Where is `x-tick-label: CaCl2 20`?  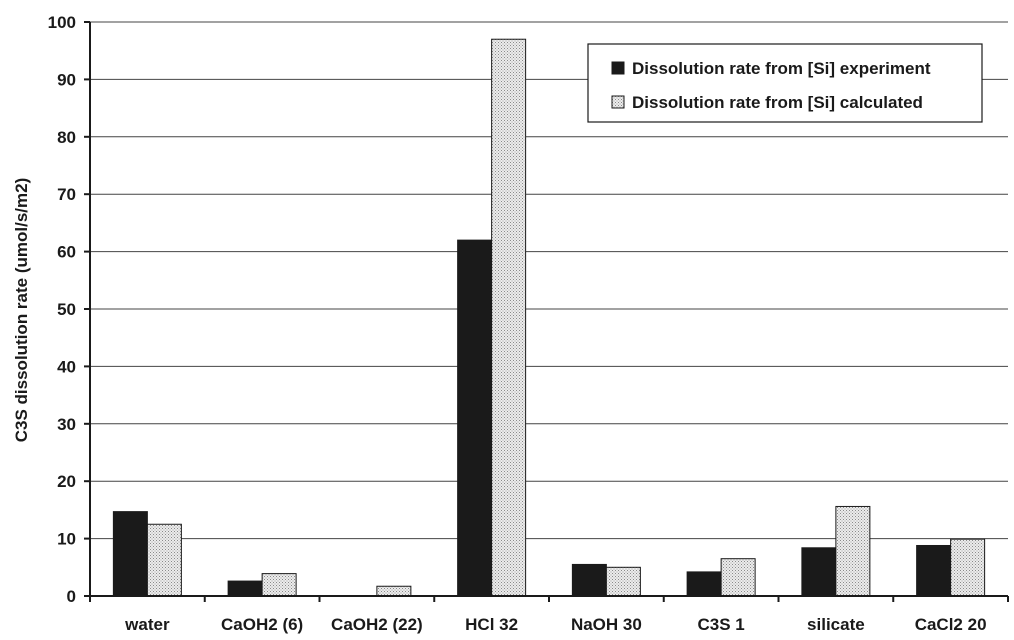 x-tick-label: CaCl2 20 is located at coordinates (951, 624).